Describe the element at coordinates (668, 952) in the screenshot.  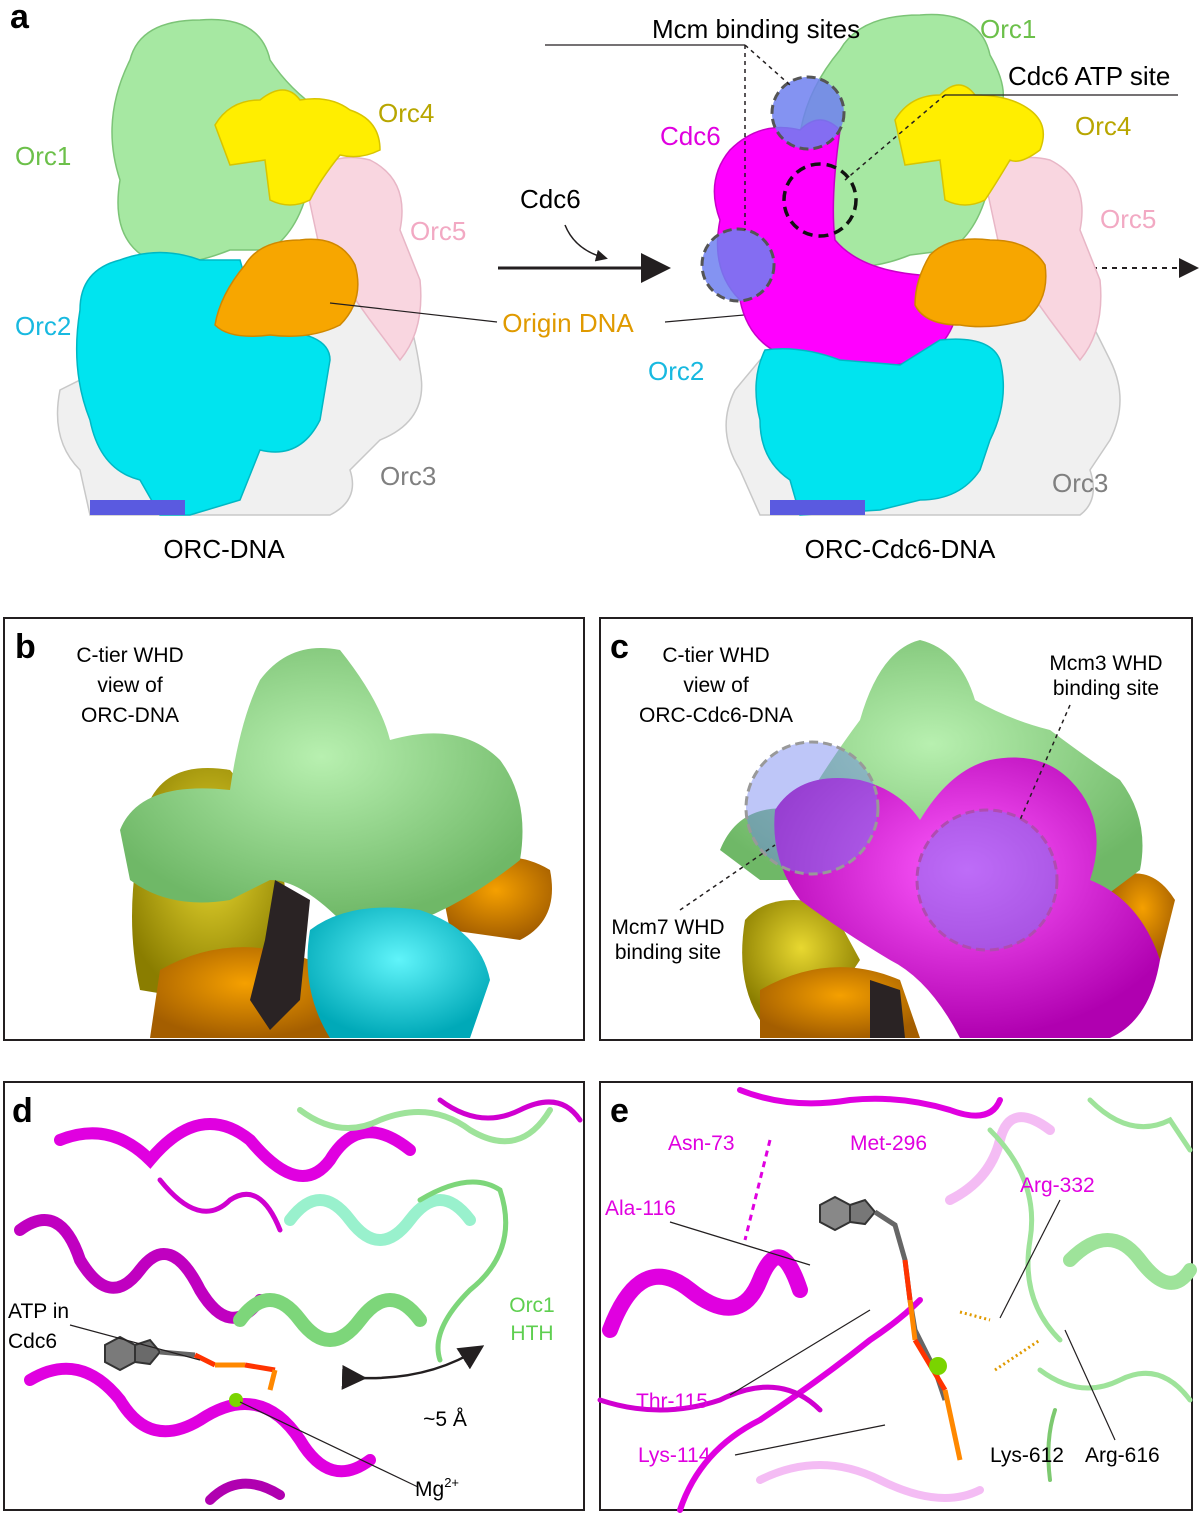
I see `panel-c-mcm7-2: binding site` at that location.